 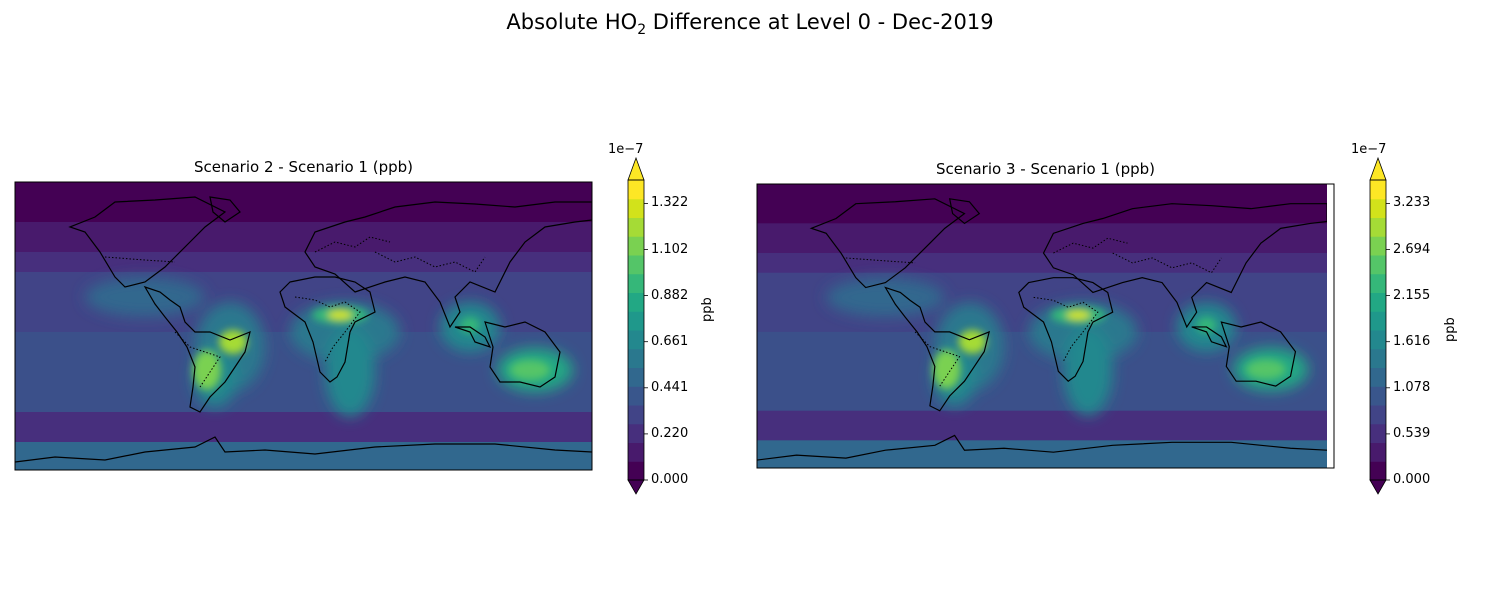 I want to click on colorbar-tick-label: 2.694, so click(x=1412, y=249).